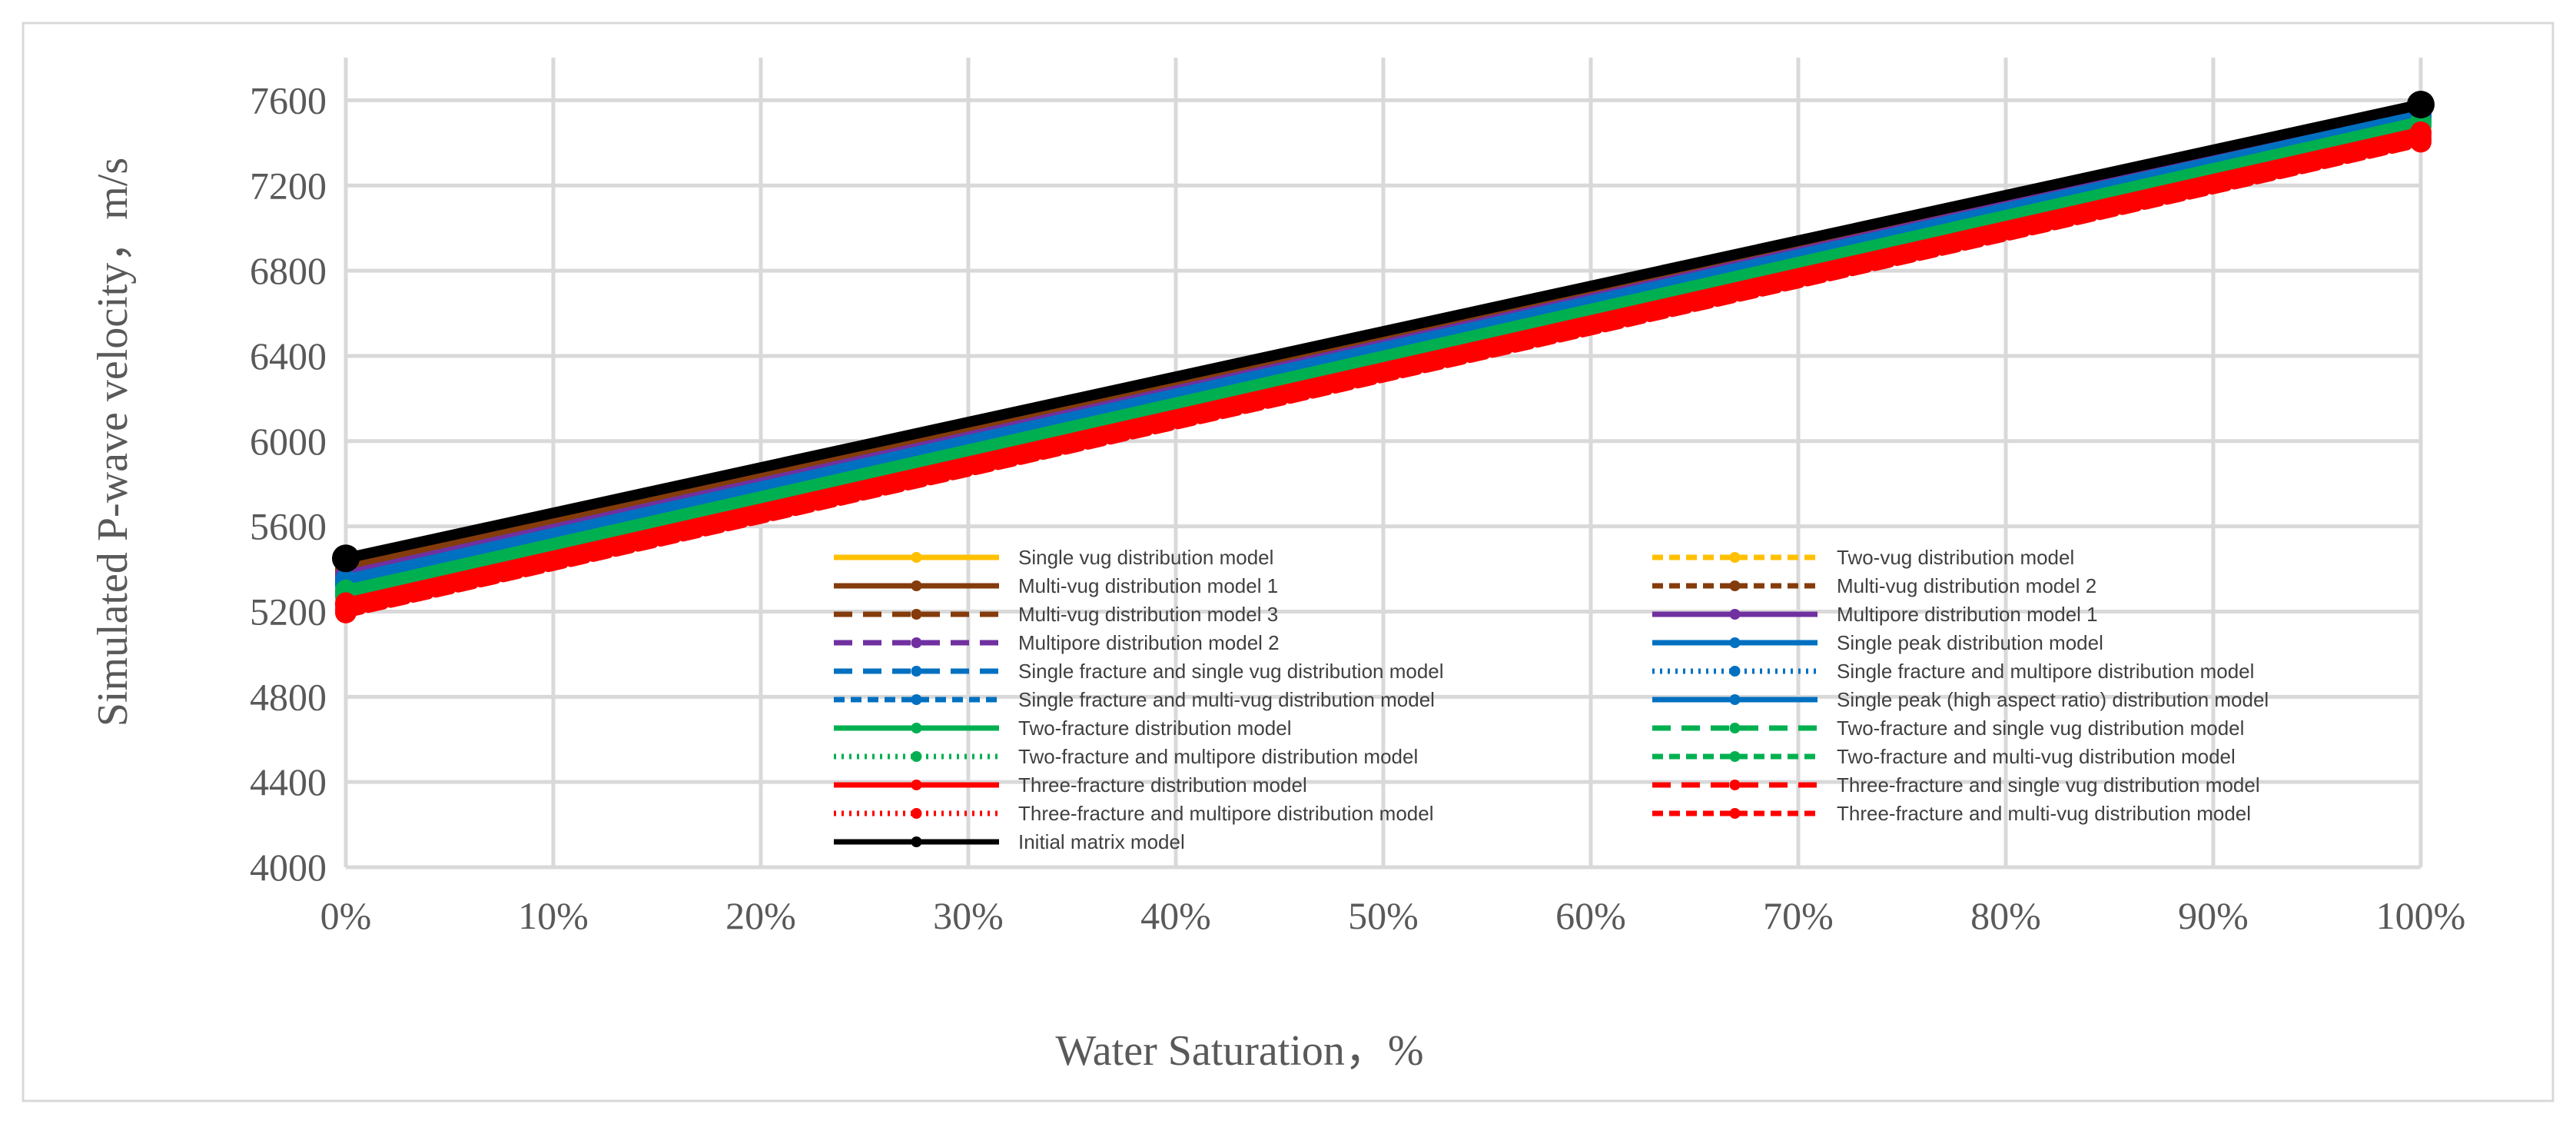  I want to click on y-tick-label: 5600, so click(288, 526).